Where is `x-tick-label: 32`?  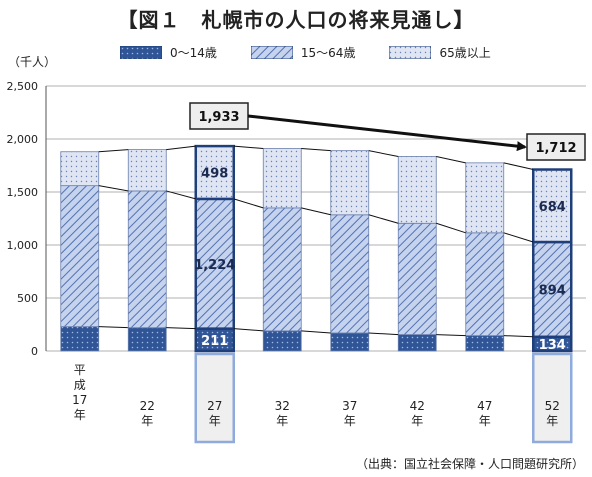 x-tick-label: 32 is located at coordinates (282, 406).